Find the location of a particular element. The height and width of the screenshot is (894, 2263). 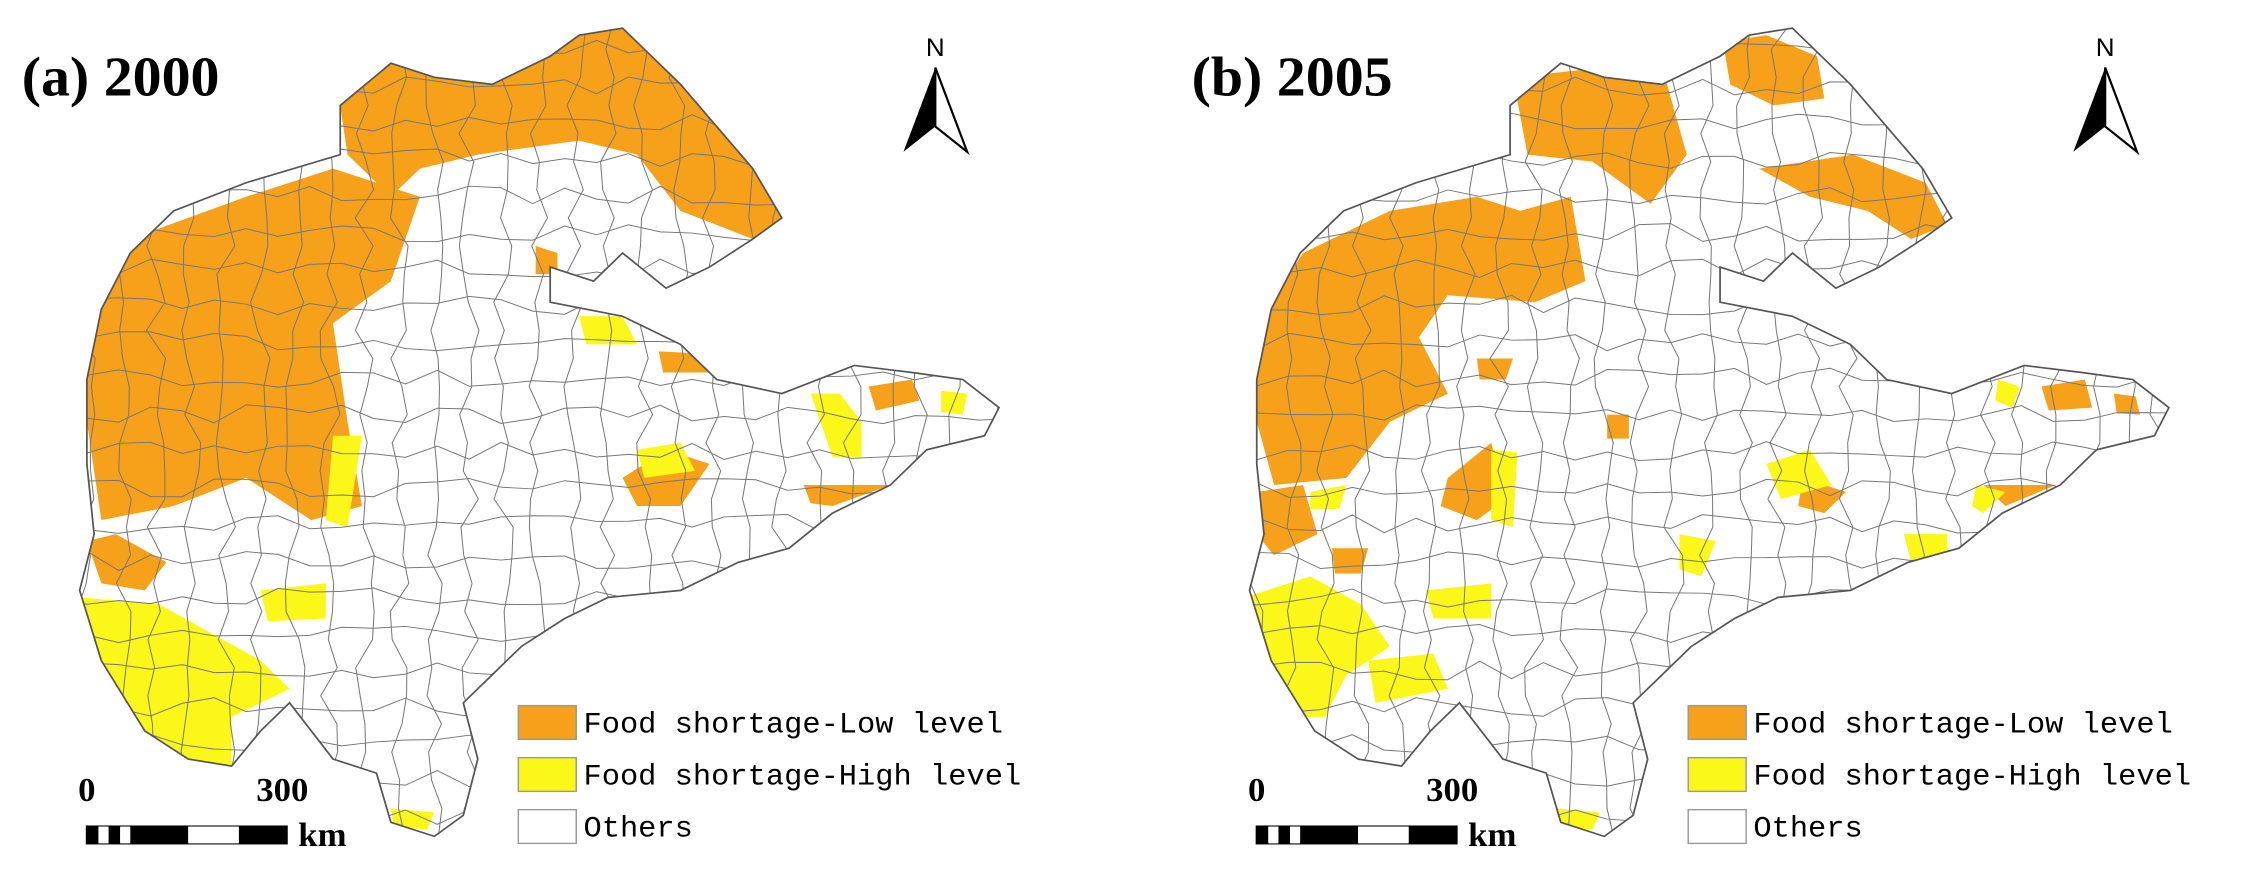

panel-title: (a) 2000 is located at coordinates (121, 77).